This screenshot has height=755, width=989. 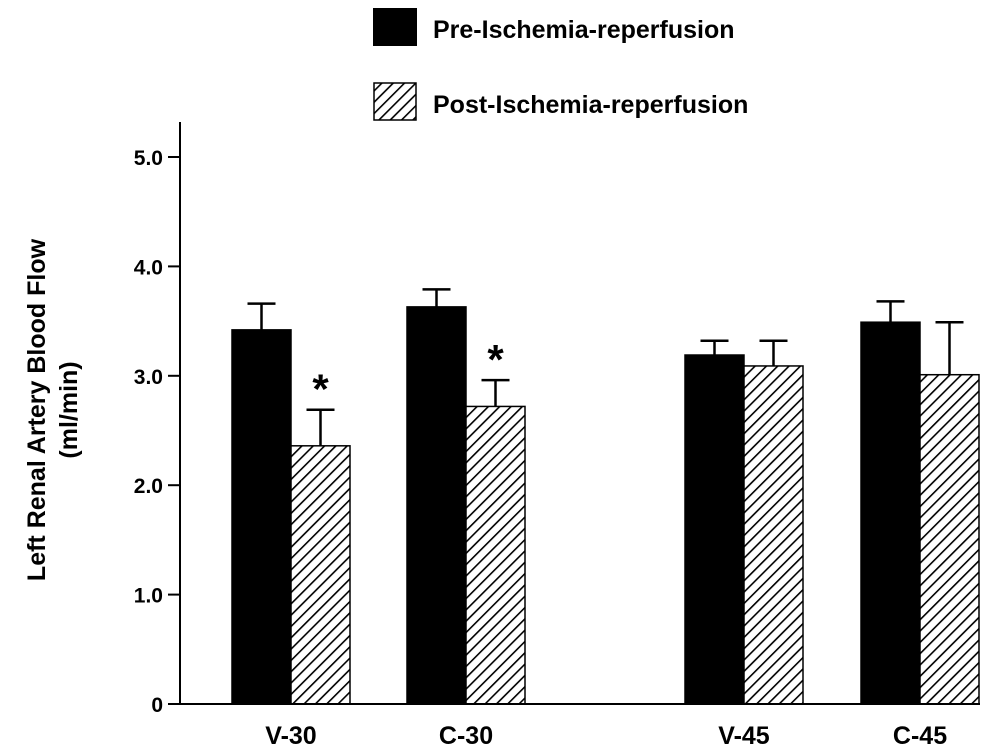 What do you see at coordinates (290, 736) in the screenshot?
I see `x-category-label: V-30` at bounding box center [290, 736].